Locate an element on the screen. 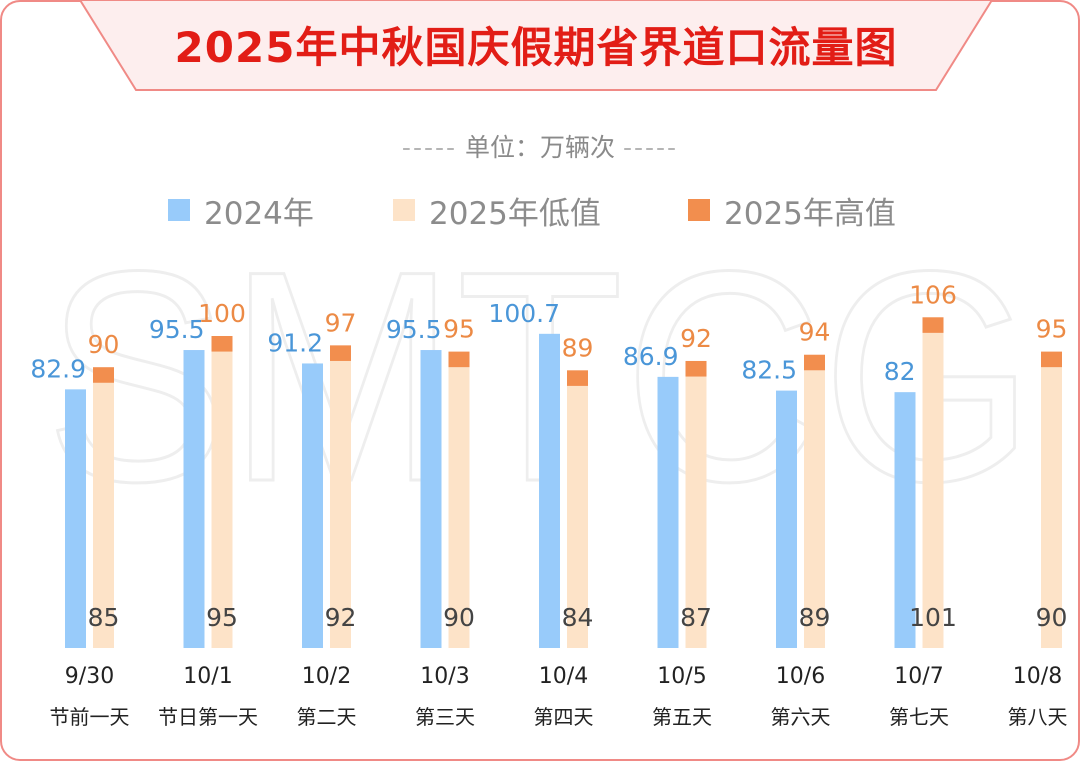 This screenshot has height=761, width=1080. label-2025-low-0: 85 is located at coordinates (104, 617).